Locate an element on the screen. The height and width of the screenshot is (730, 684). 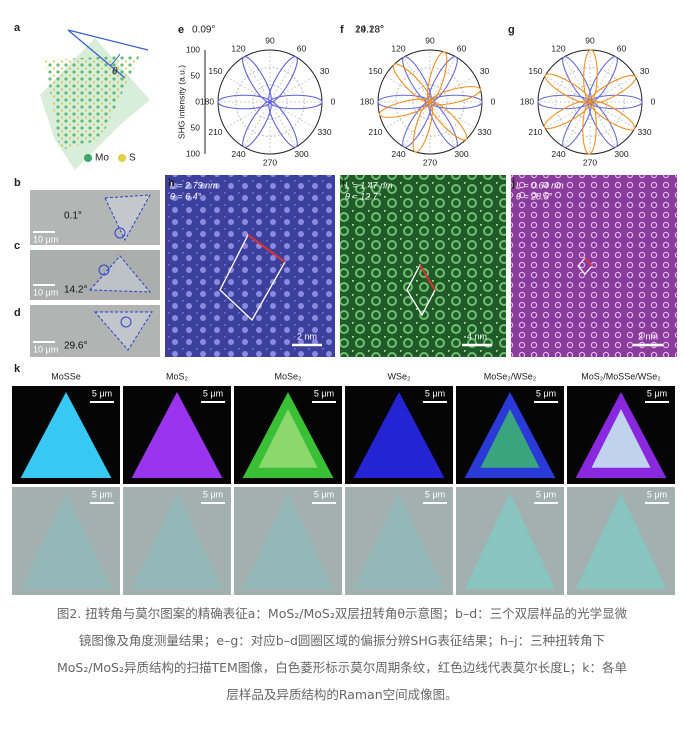
twist-angle: 14.23° is located at coordinates (369, 30).